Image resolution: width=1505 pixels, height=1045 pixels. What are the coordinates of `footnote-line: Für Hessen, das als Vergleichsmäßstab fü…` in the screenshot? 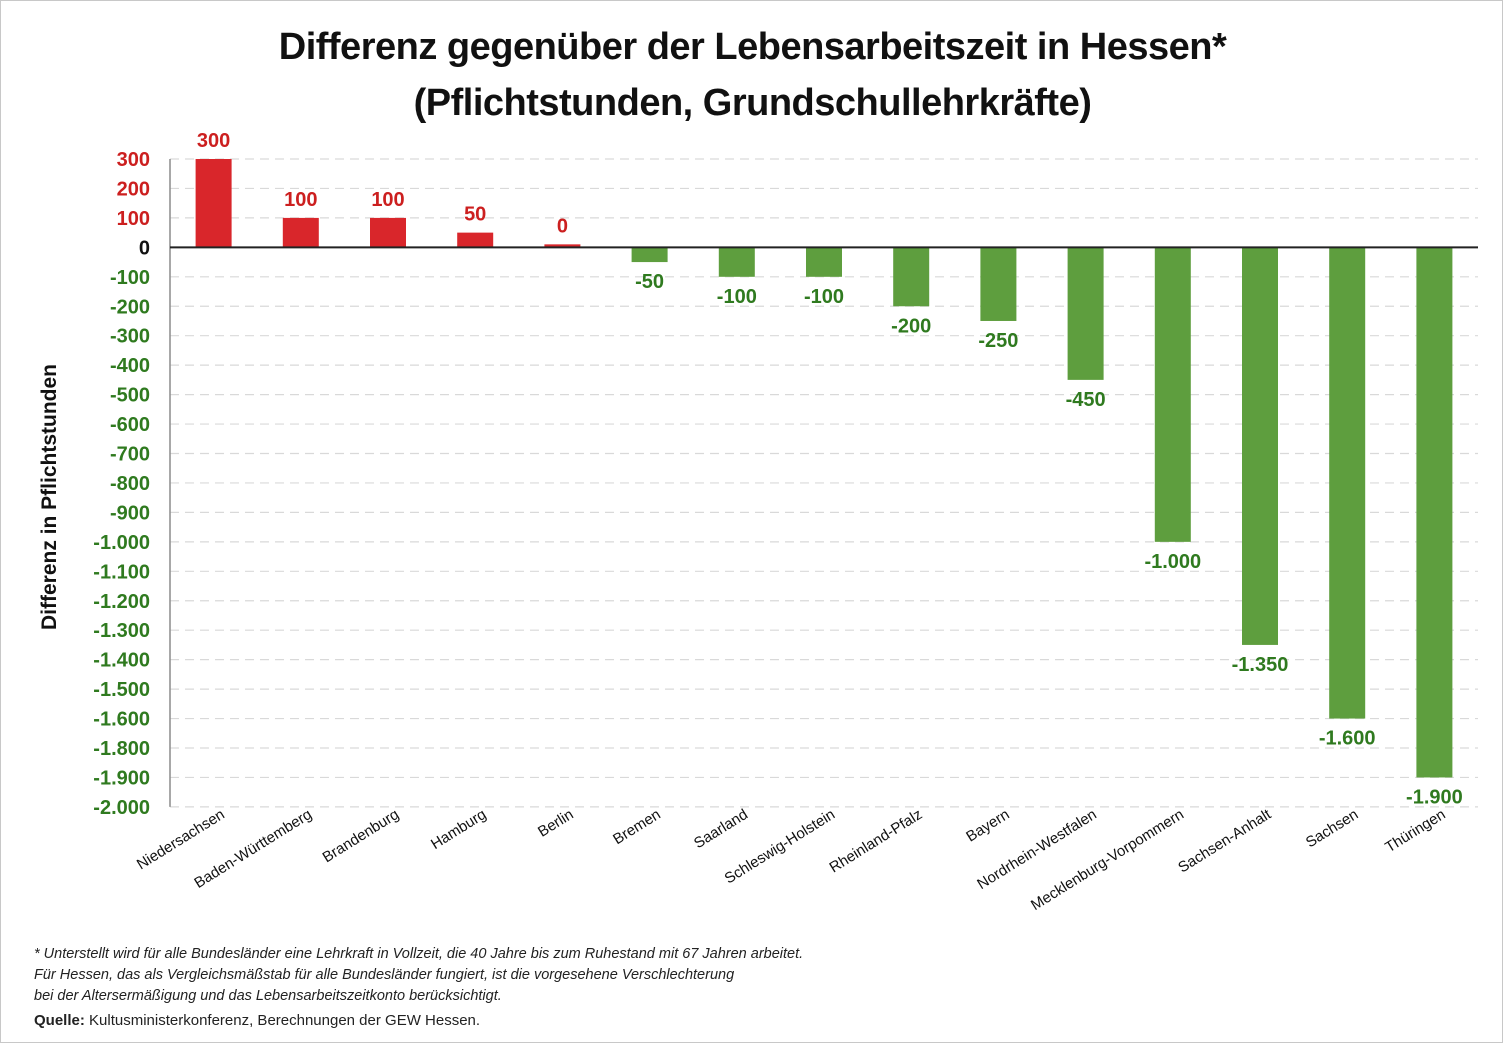 It's located at (384, 975).